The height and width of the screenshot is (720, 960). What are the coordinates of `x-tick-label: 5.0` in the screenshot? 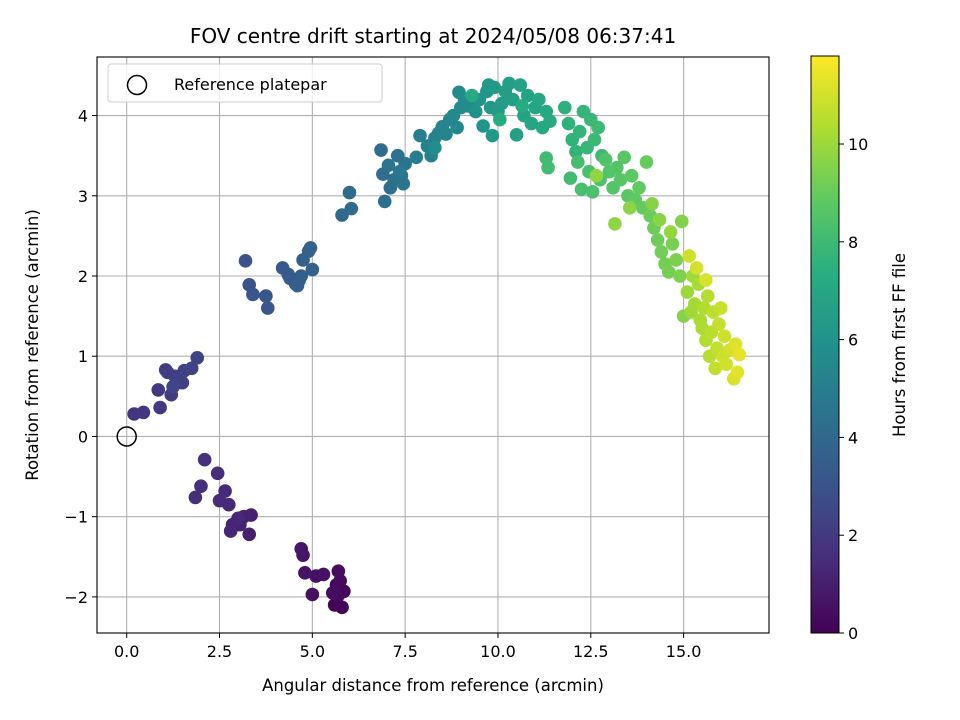 It's located at (312, 651).